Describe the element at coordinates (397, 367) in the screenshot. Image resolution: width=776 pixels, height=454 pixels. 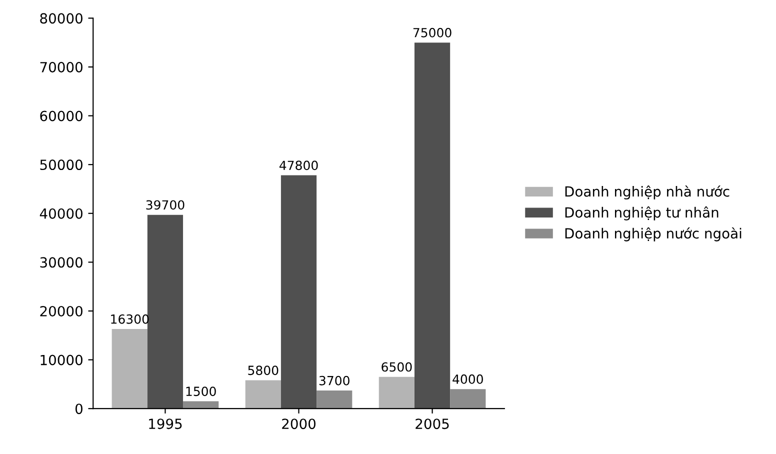
I see `data-label: 6500` at that location.